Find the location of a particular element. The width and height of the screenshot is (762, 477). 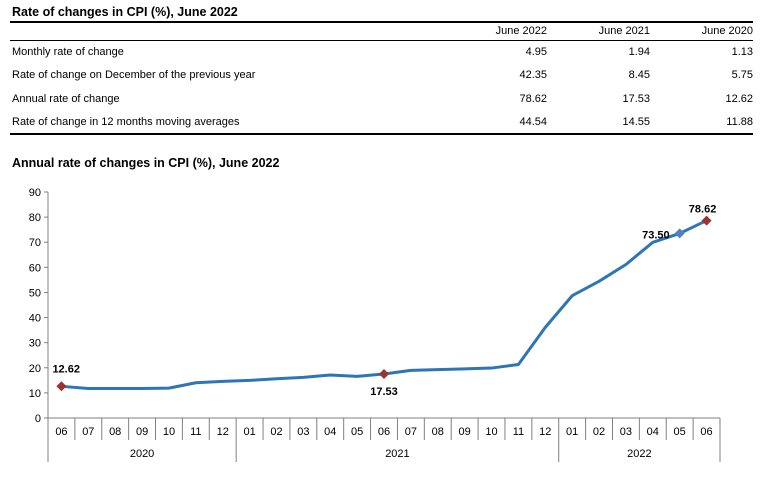

row-label: Monthly rate of change is located at coordinates (68, 52).